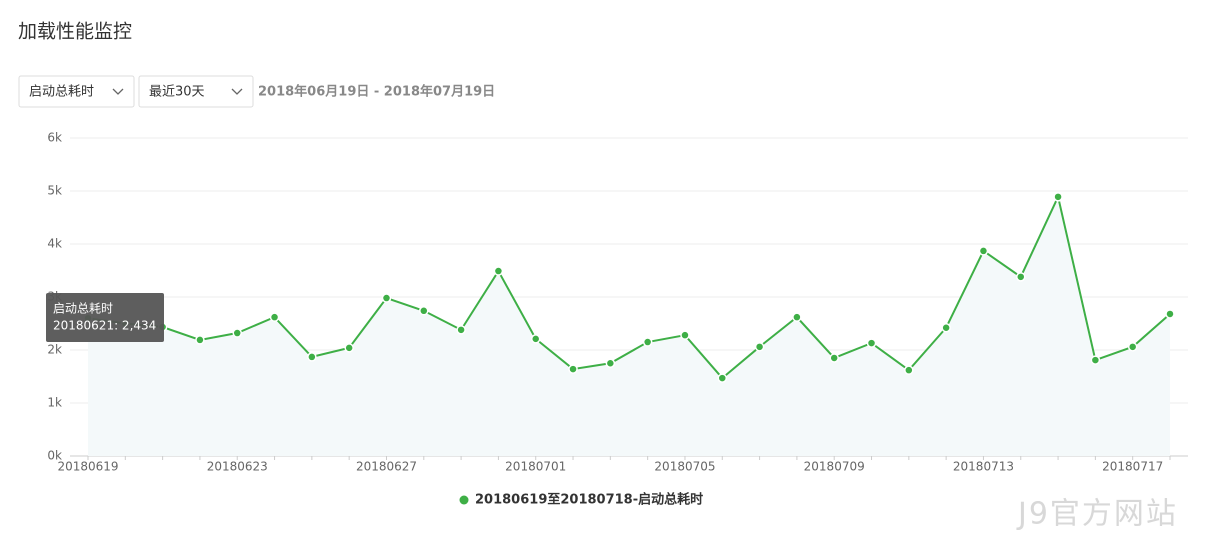 The image size is (1220, 548). I want to click on x-tick-label: 20180619, so click(87, 467).